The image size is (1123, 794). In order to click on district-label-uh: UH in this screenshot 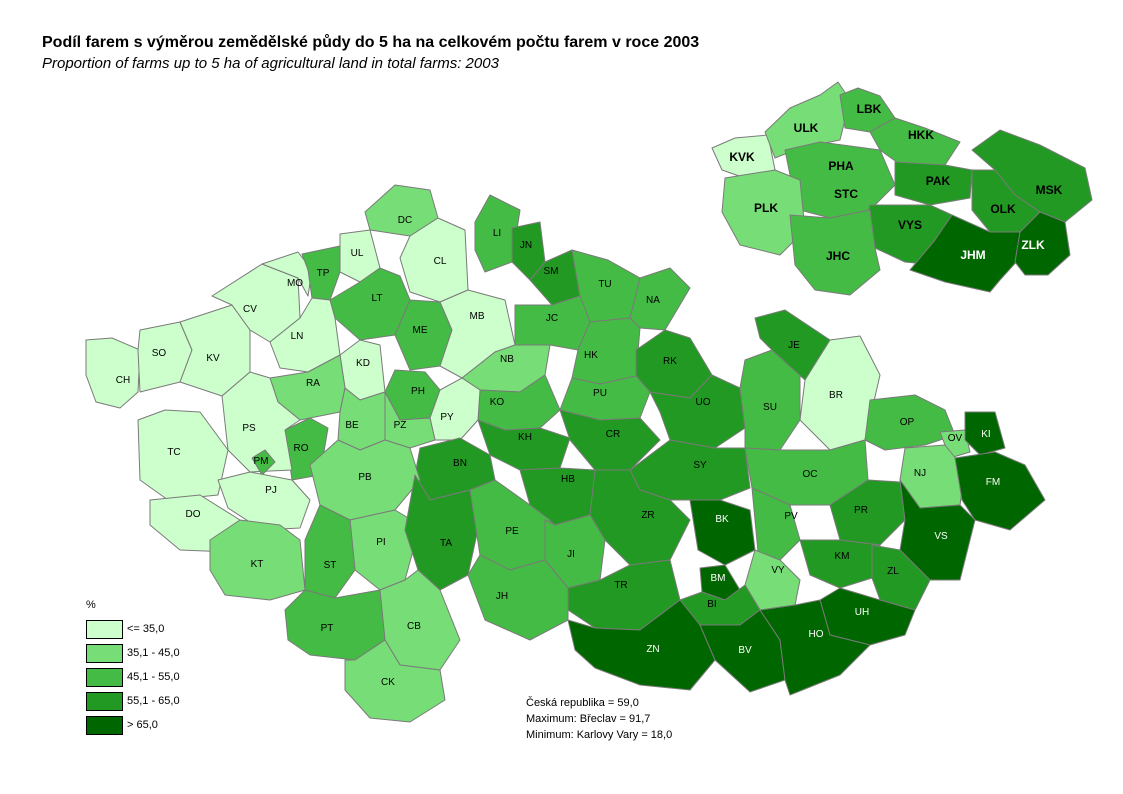, I will do `click(862, 612)`.